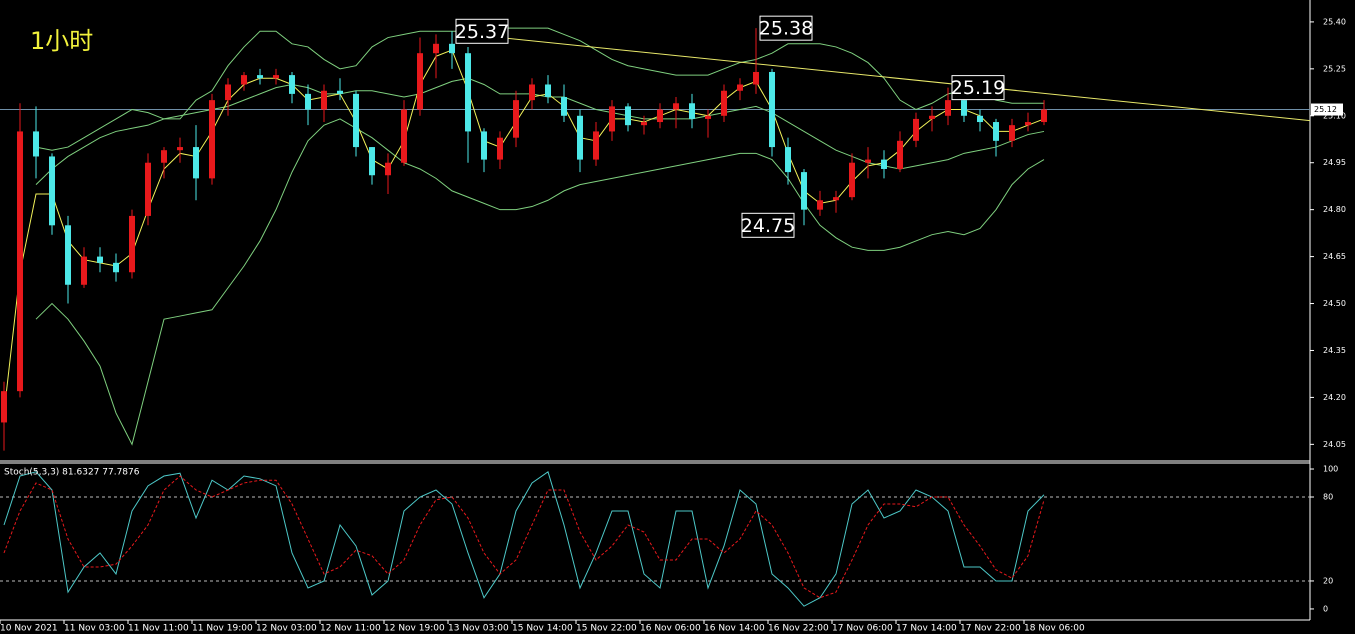  Describe the element at coordinates (1334, 21) in the screenshot. I see `y-tick-label: 25.40` at that location.